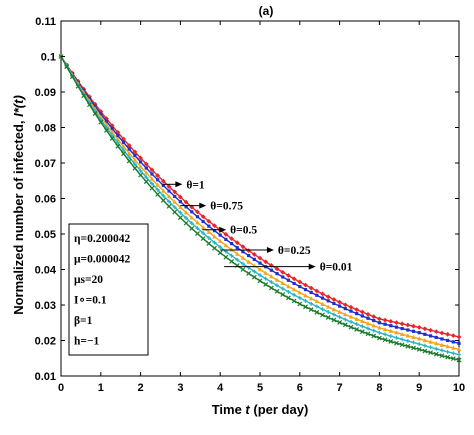 This screenshot has width=474, height=435. Describe the element at coordinates (288, 268) in the screenshot. I see `annotation-4: θ=0.01` at that location.